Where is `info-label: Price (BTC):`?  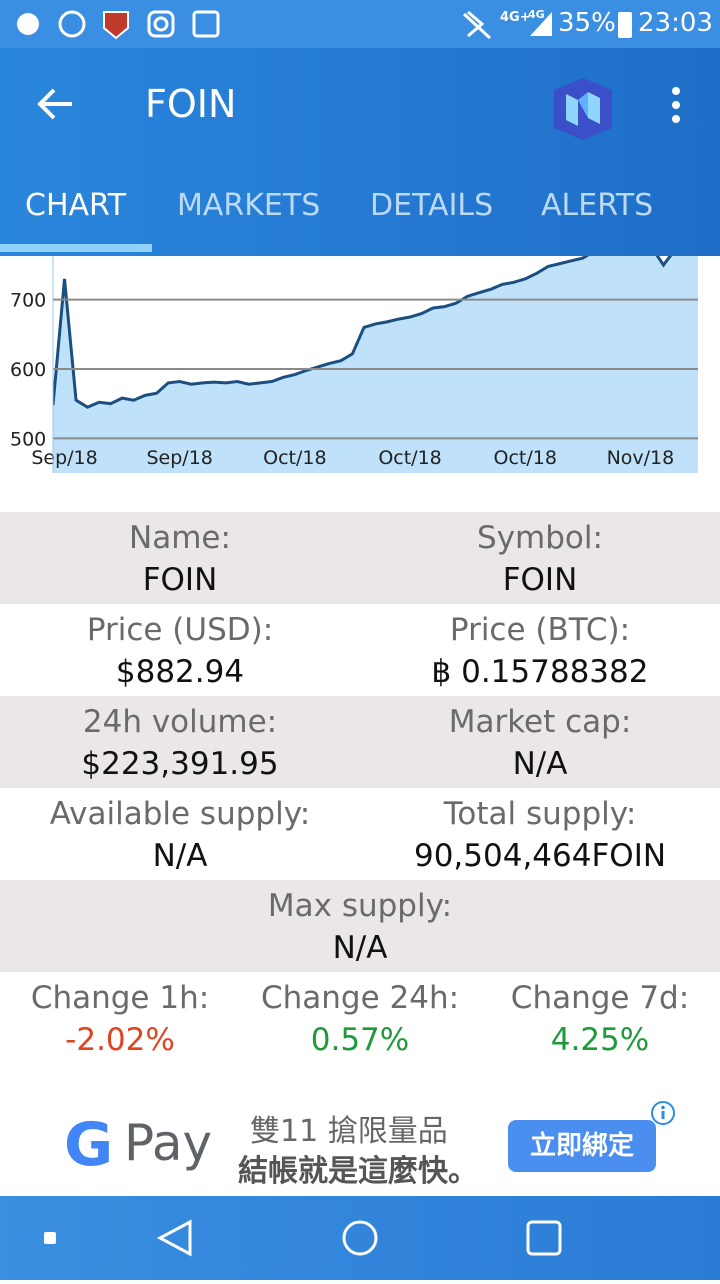
info-label: Price (BTC): is located at coordinates (540, 630).